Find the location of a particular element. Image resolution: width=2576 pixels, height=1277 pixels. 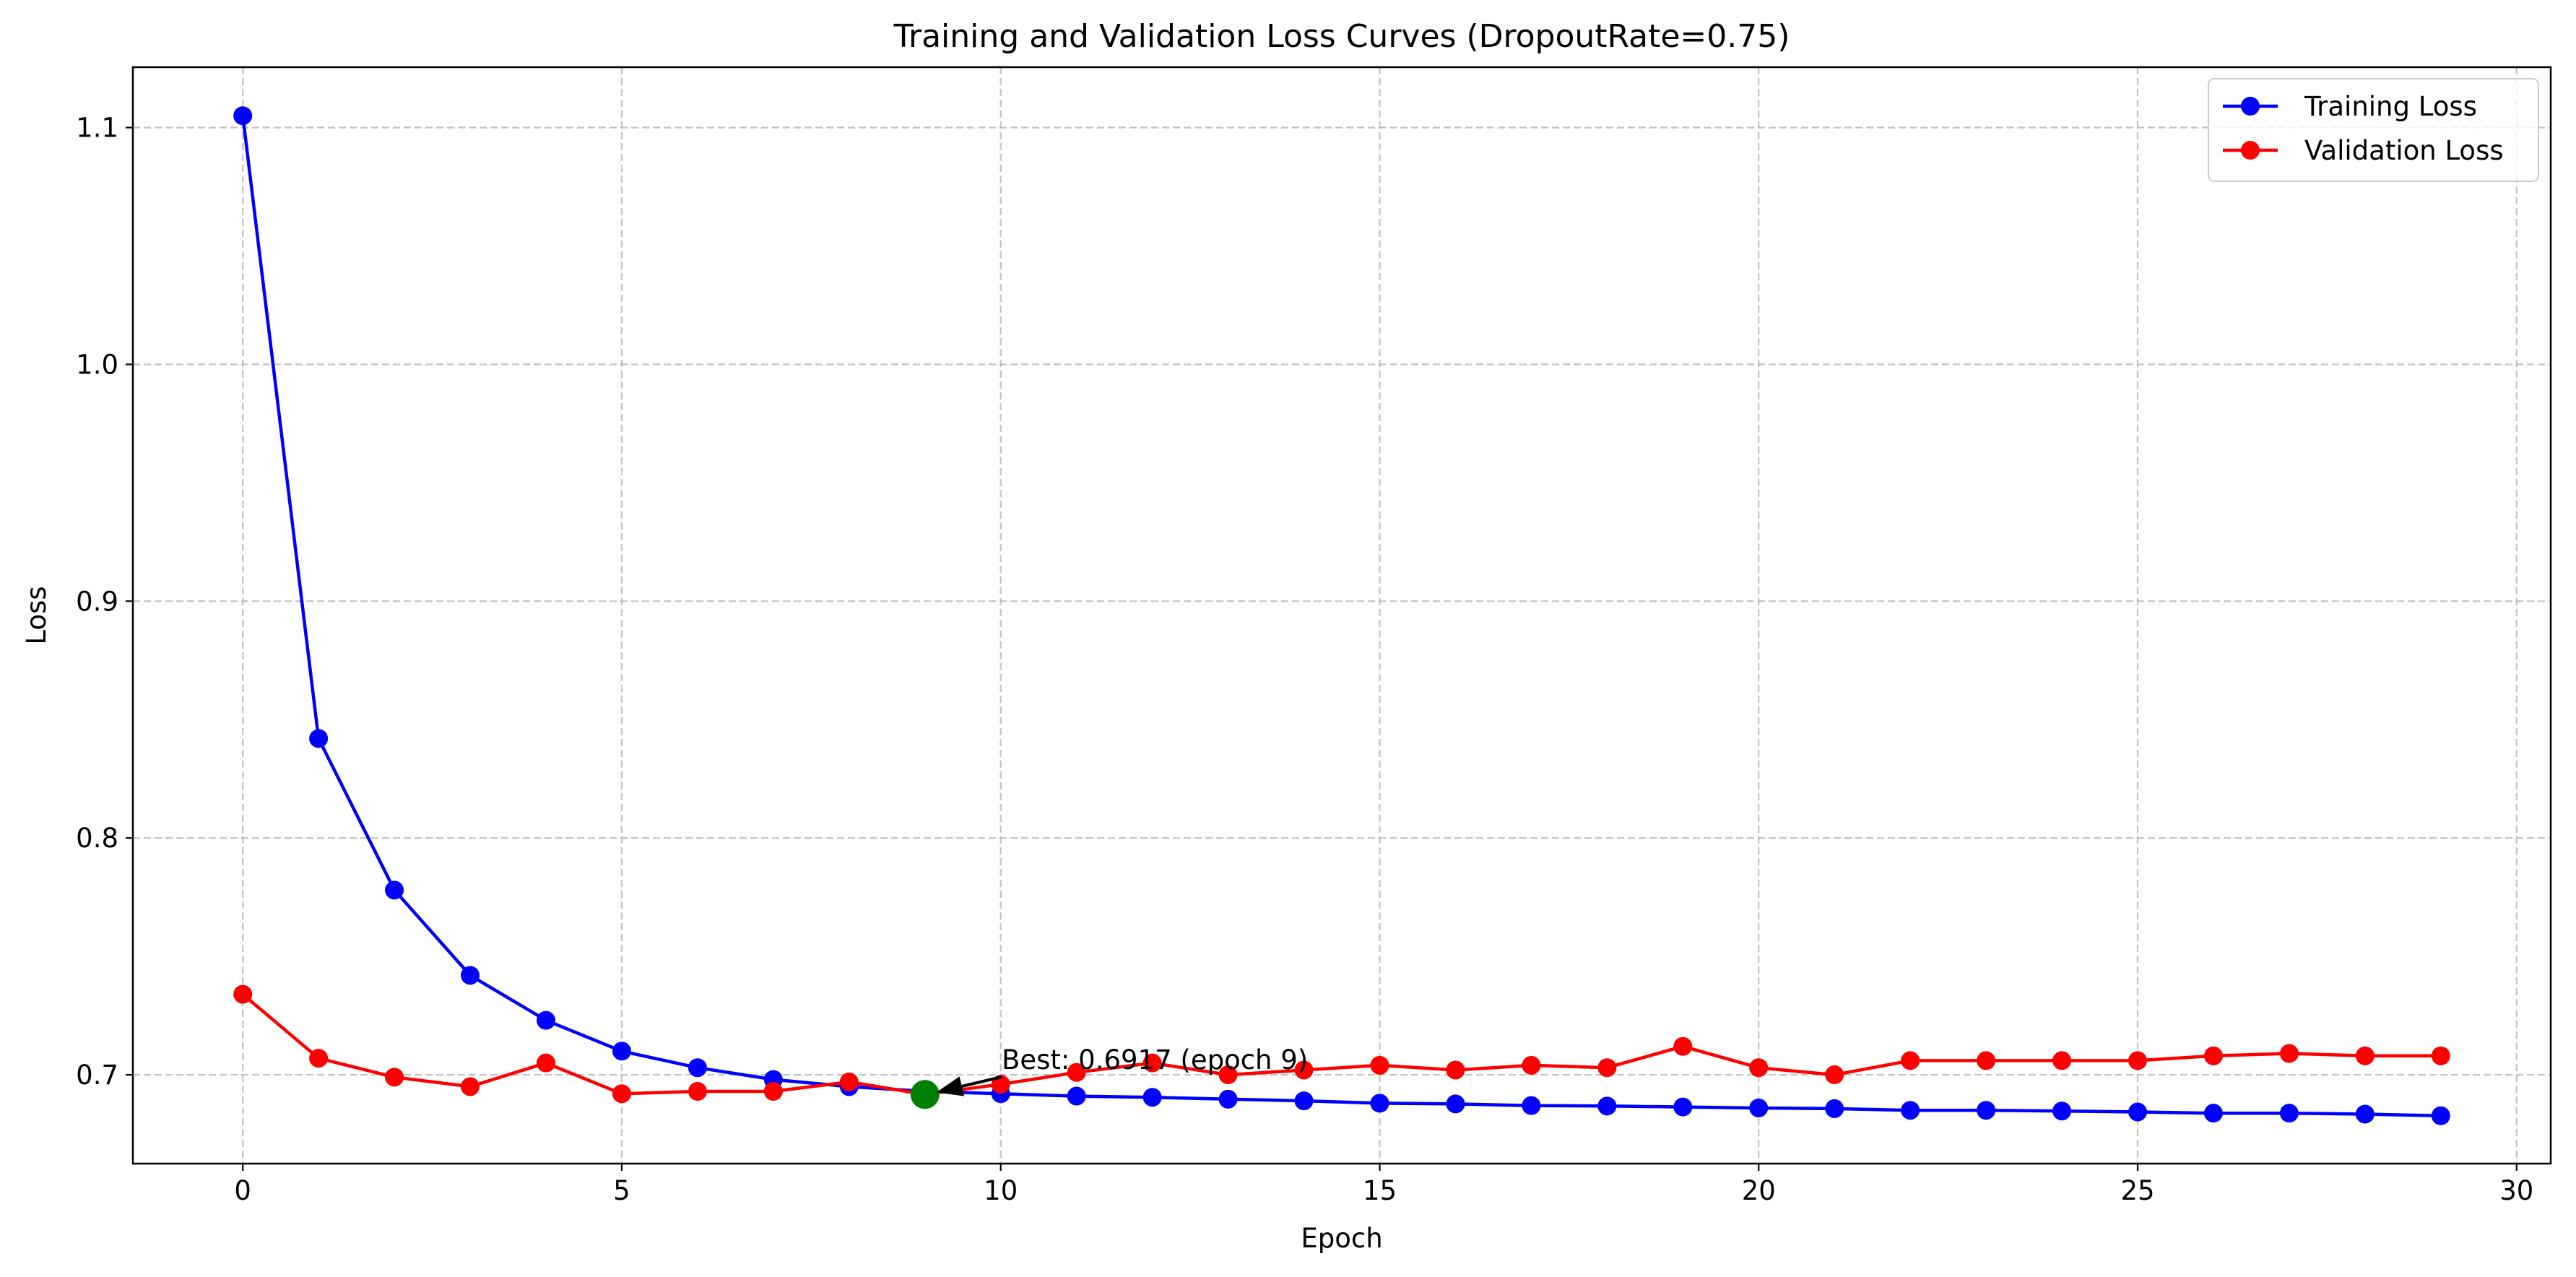

y-tick-label: 1.1 is located at coordinates (97, 128).